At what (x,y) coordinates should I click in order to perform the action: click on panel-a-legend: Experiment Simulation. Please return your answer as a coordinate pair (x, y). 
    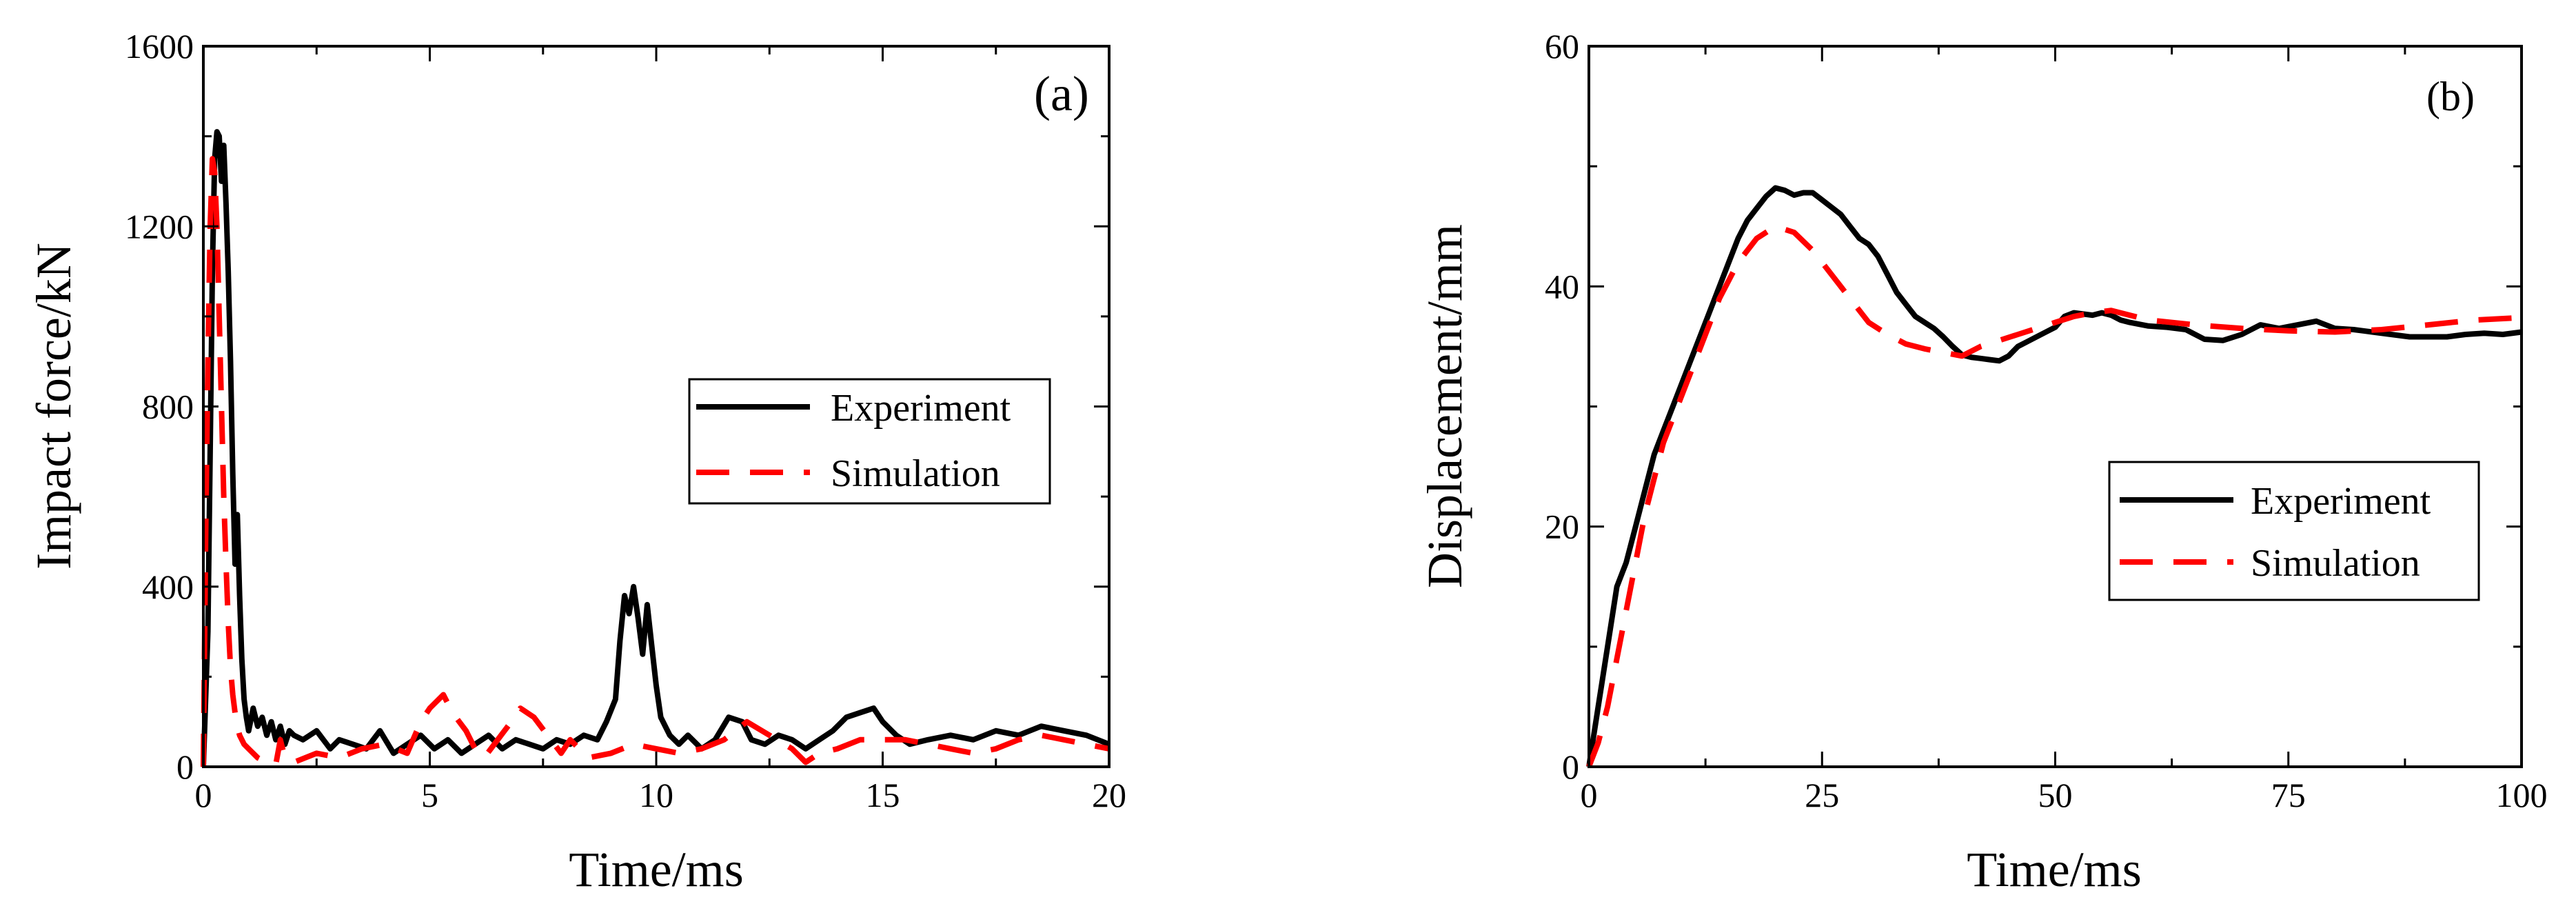
    Looking at the image, I should click on (869, 441).